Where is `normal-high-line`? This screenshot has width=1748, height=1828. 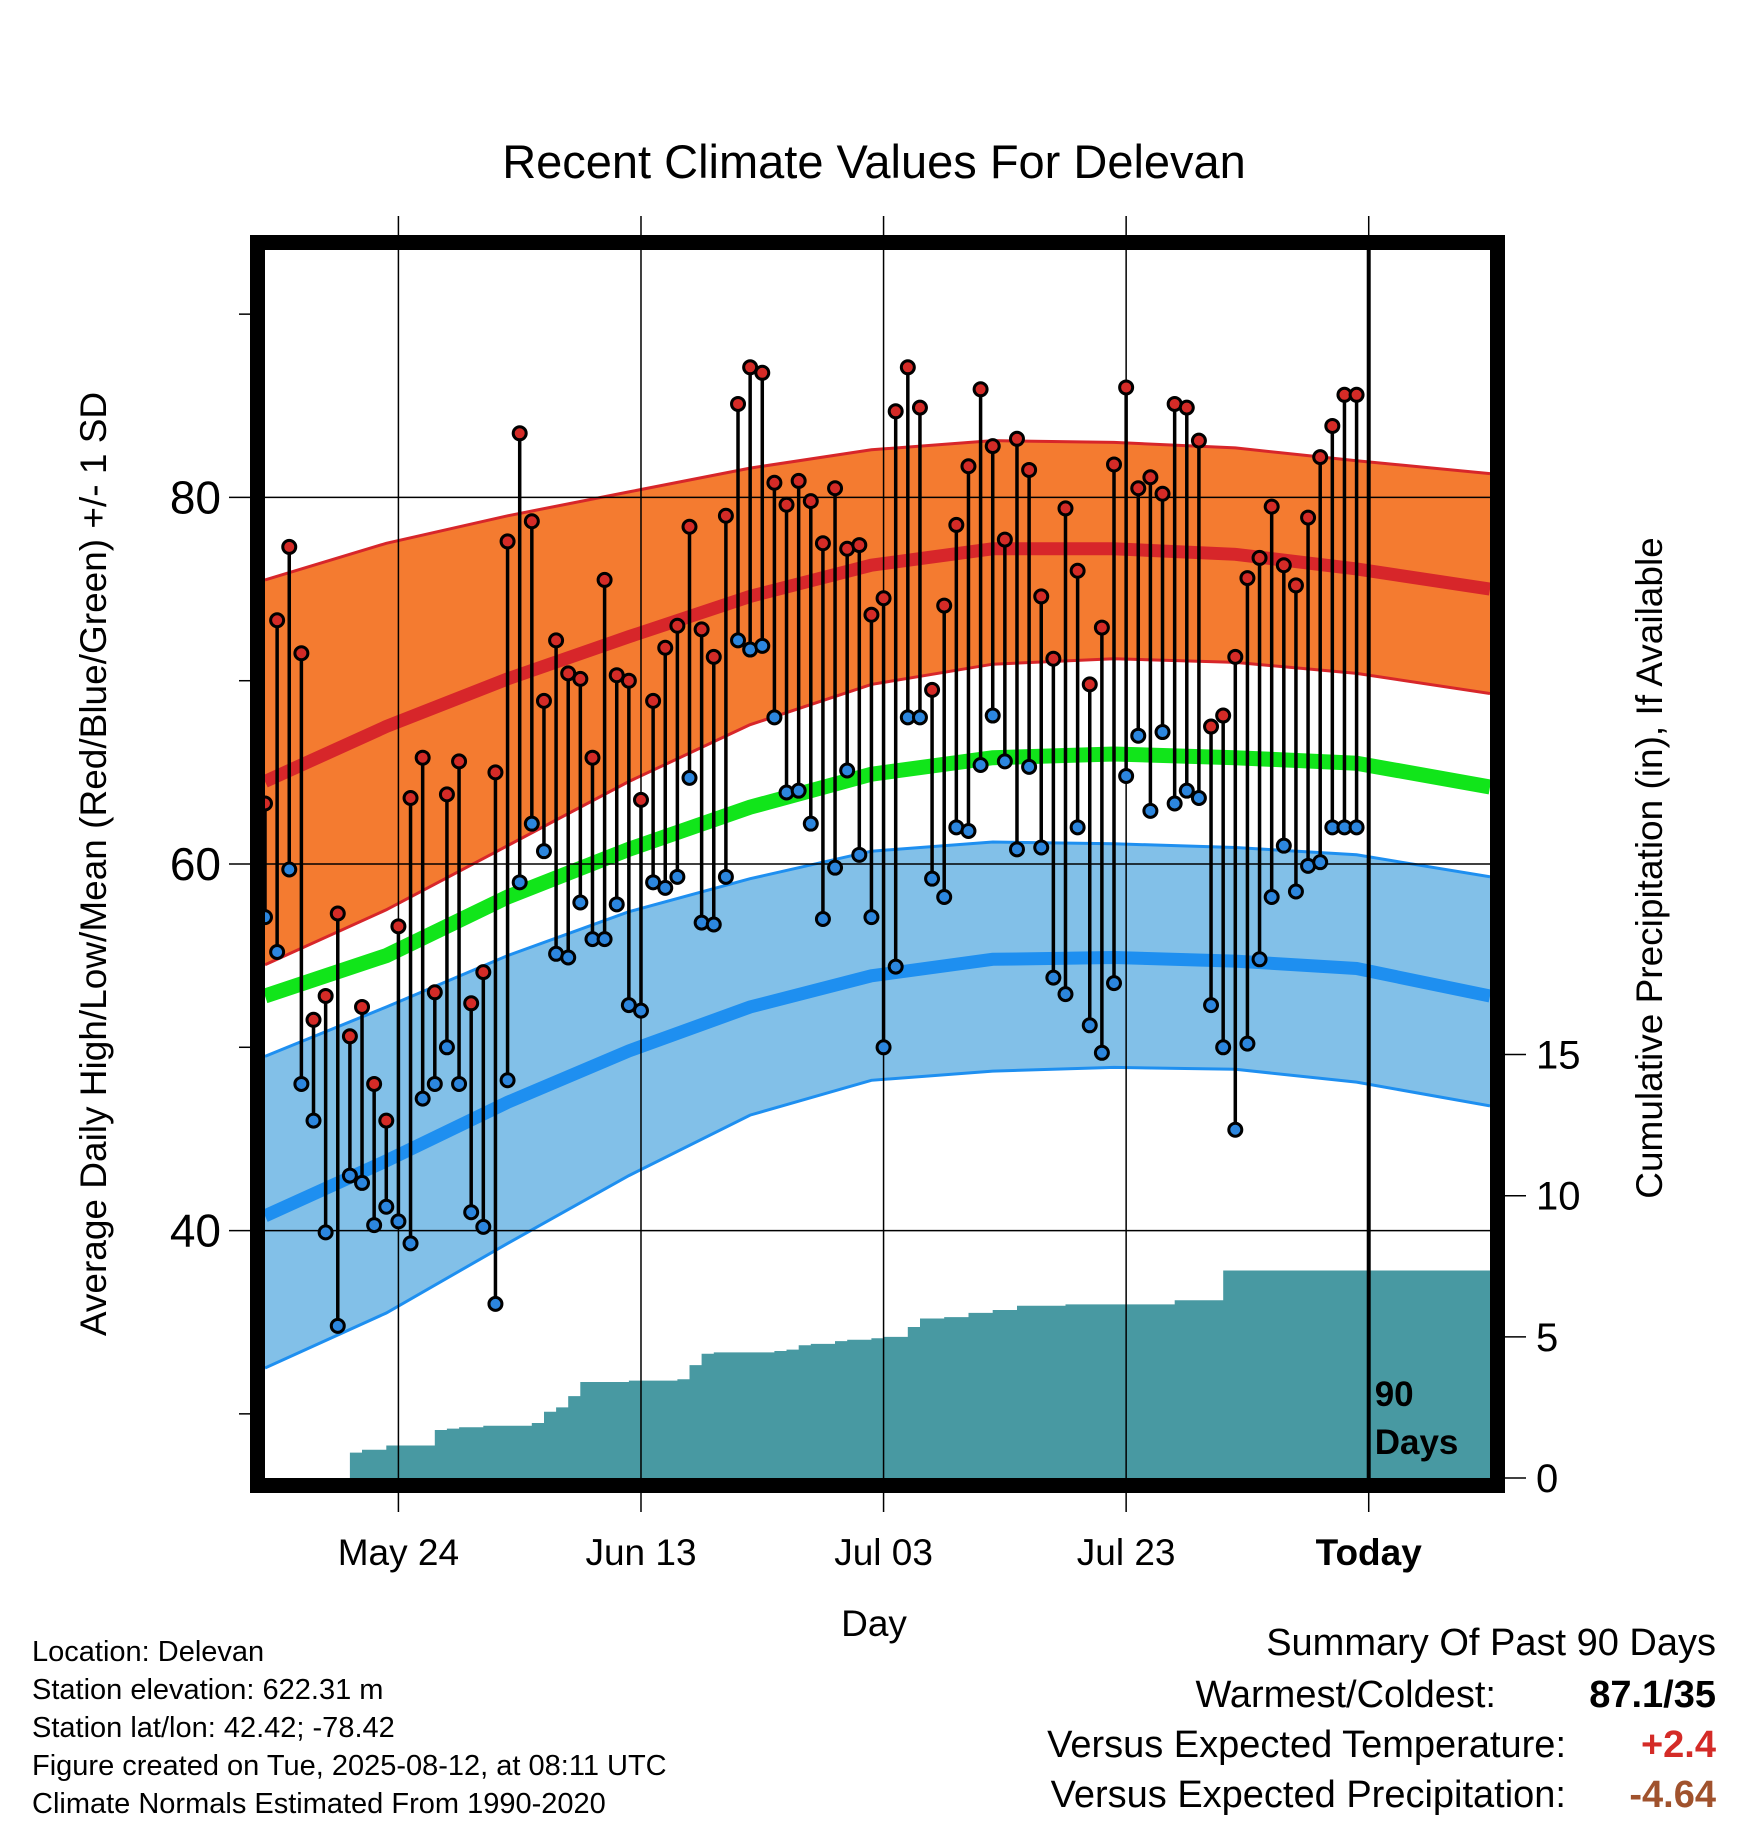 normal-high-line is located at coordinates (877, 665).